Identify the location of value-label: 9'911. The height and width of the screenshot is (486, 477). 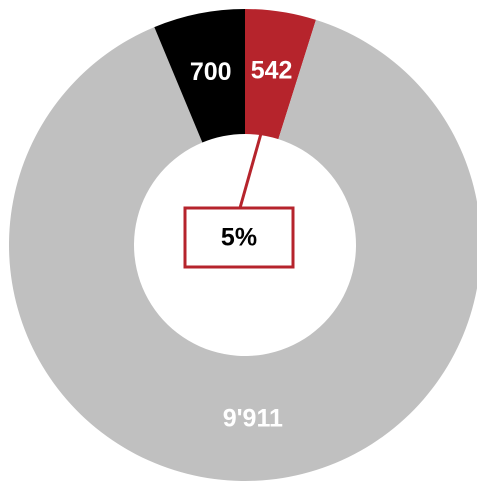
(253, 418).